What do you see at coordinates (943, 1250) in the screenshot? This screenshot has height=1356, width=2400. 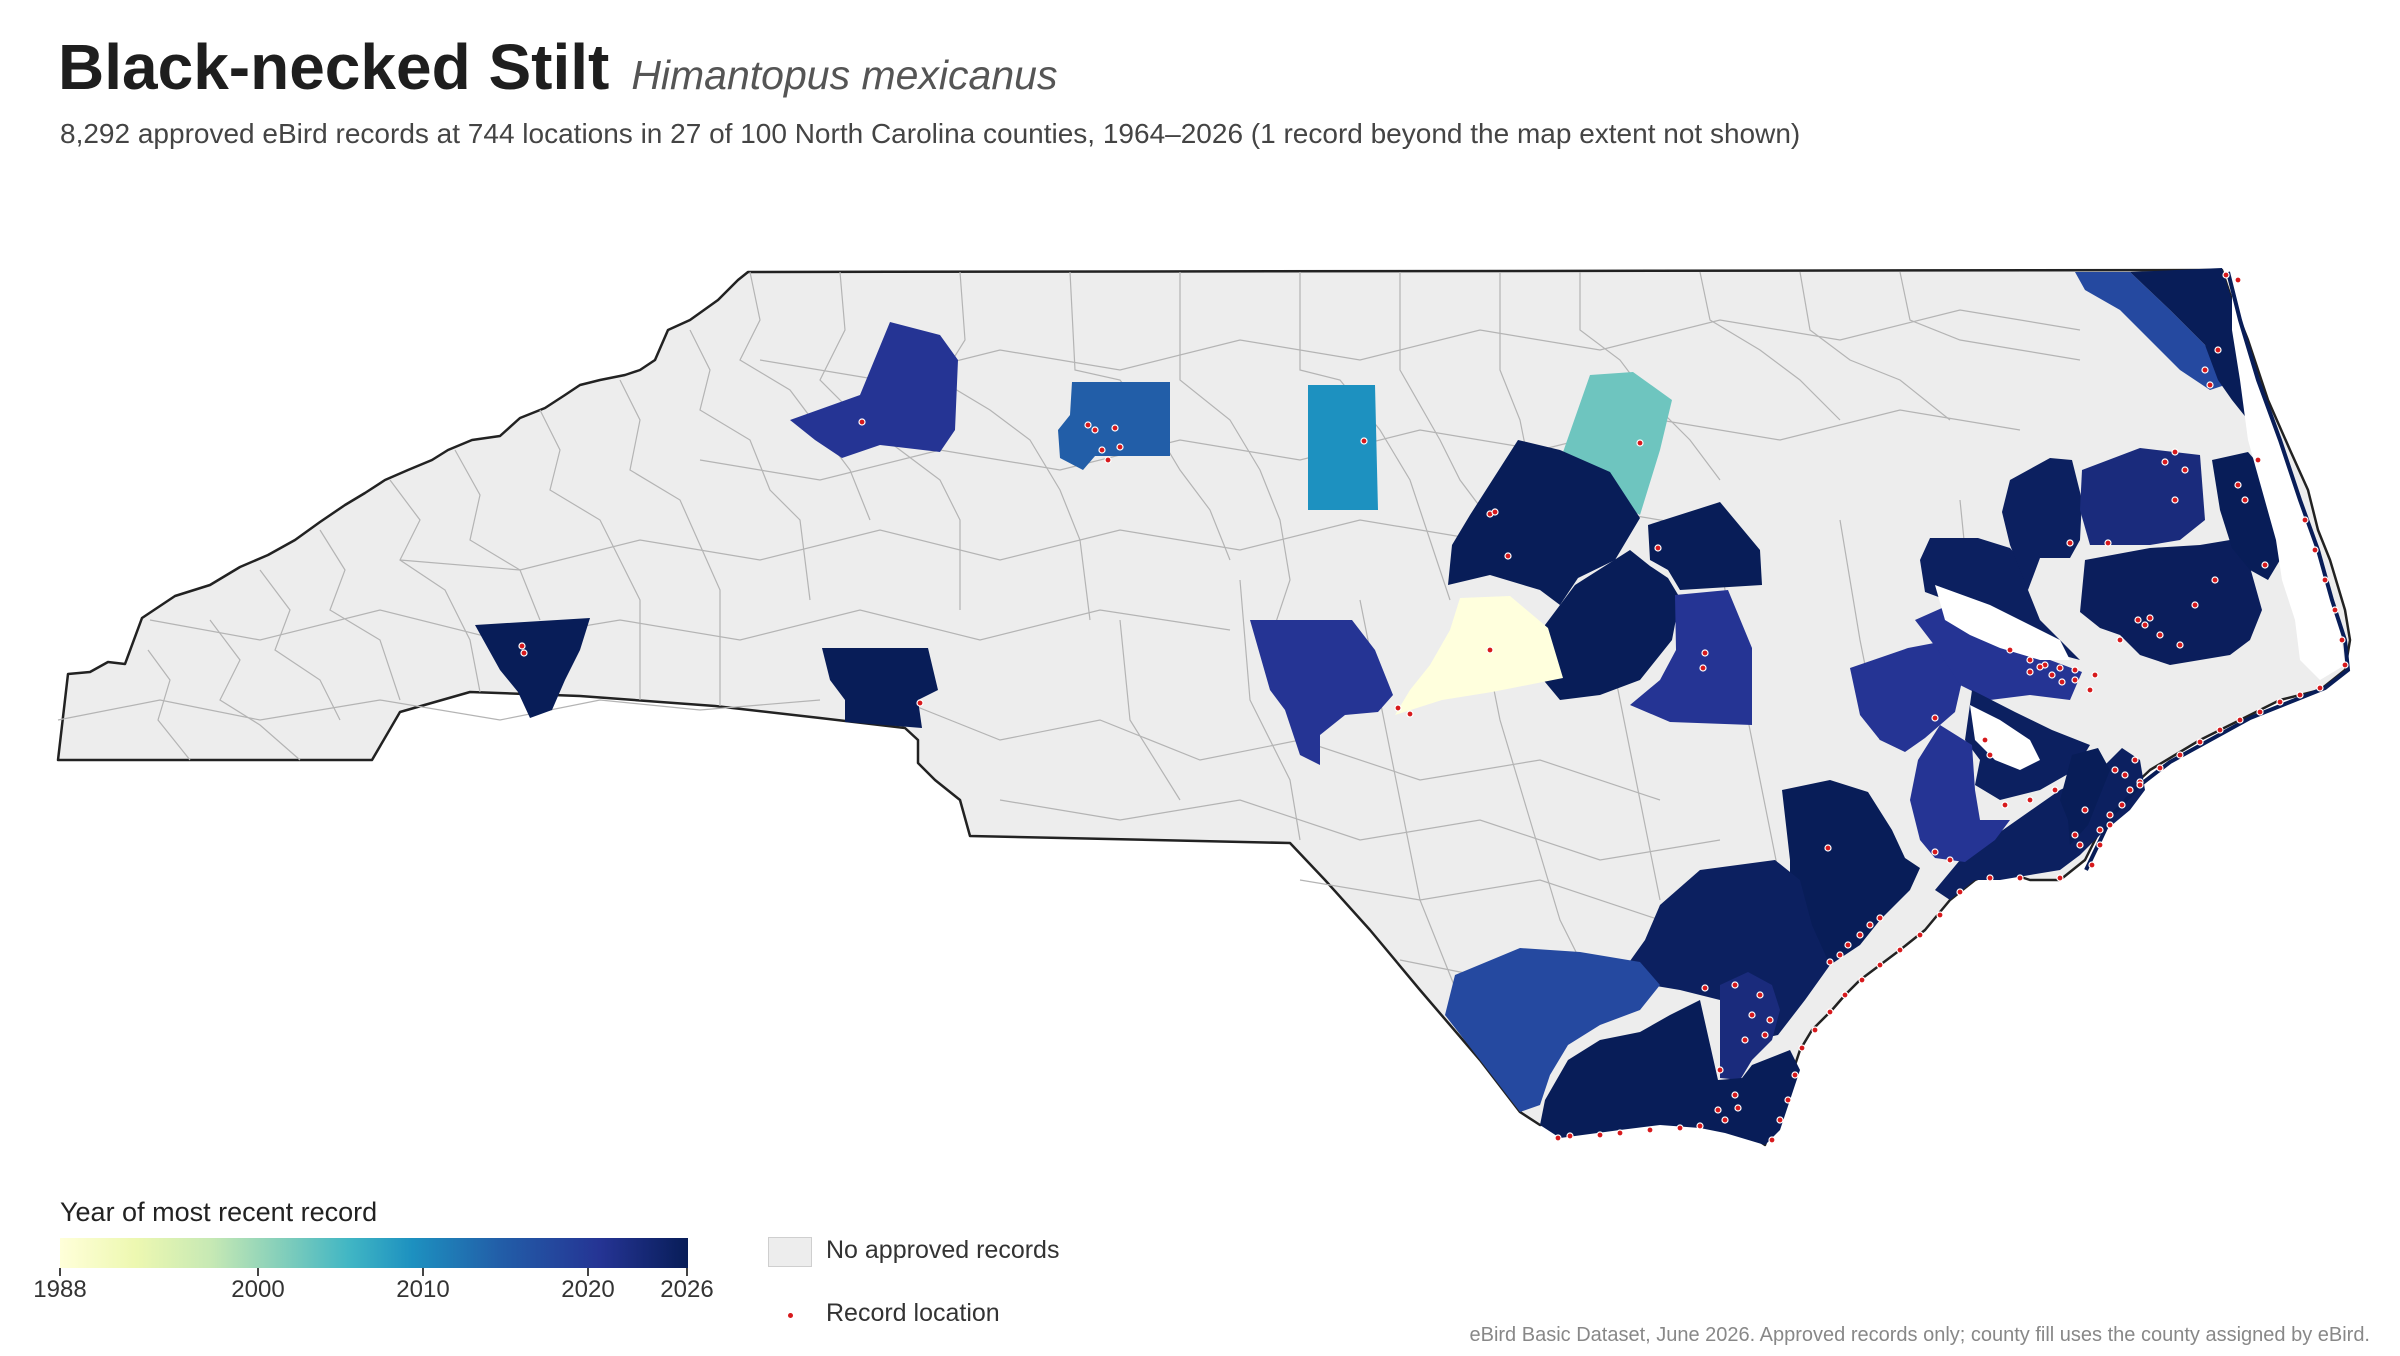 I see `no-records-label: No approved records` at bounding box center [943, 1250].